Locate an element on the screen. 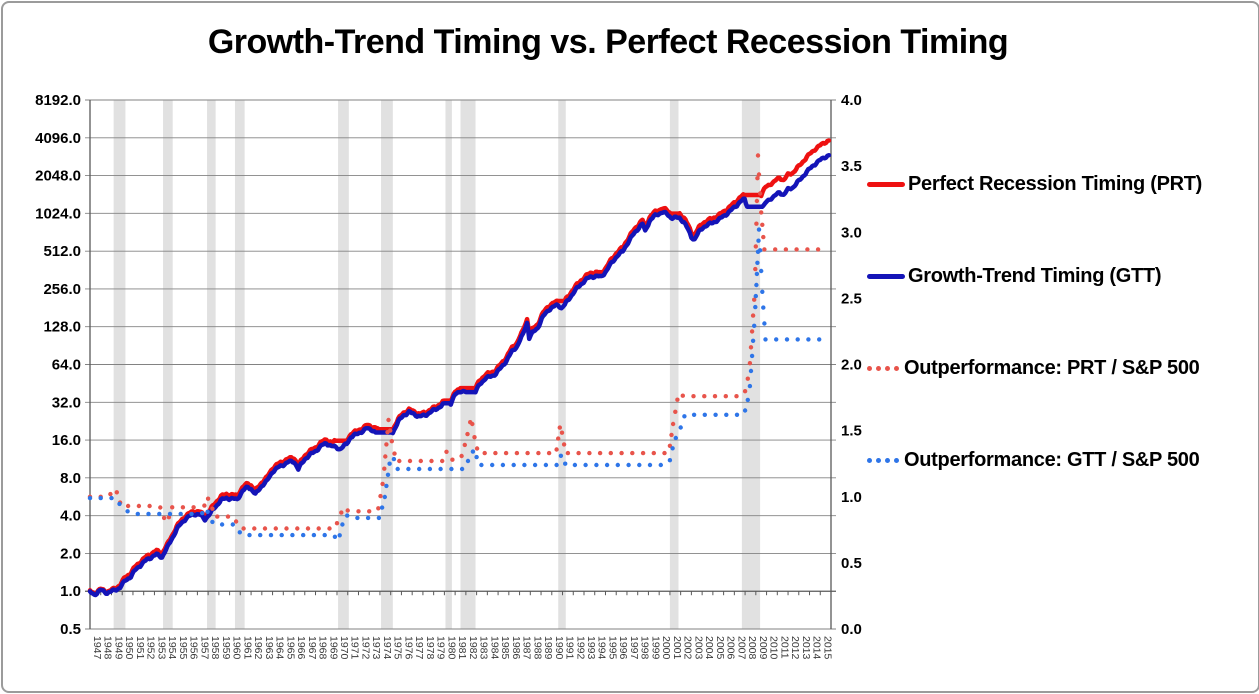 The width and height of the screenshot is (1259, 694). x-tick-label: 1957 is located at coordinates (204, 648).